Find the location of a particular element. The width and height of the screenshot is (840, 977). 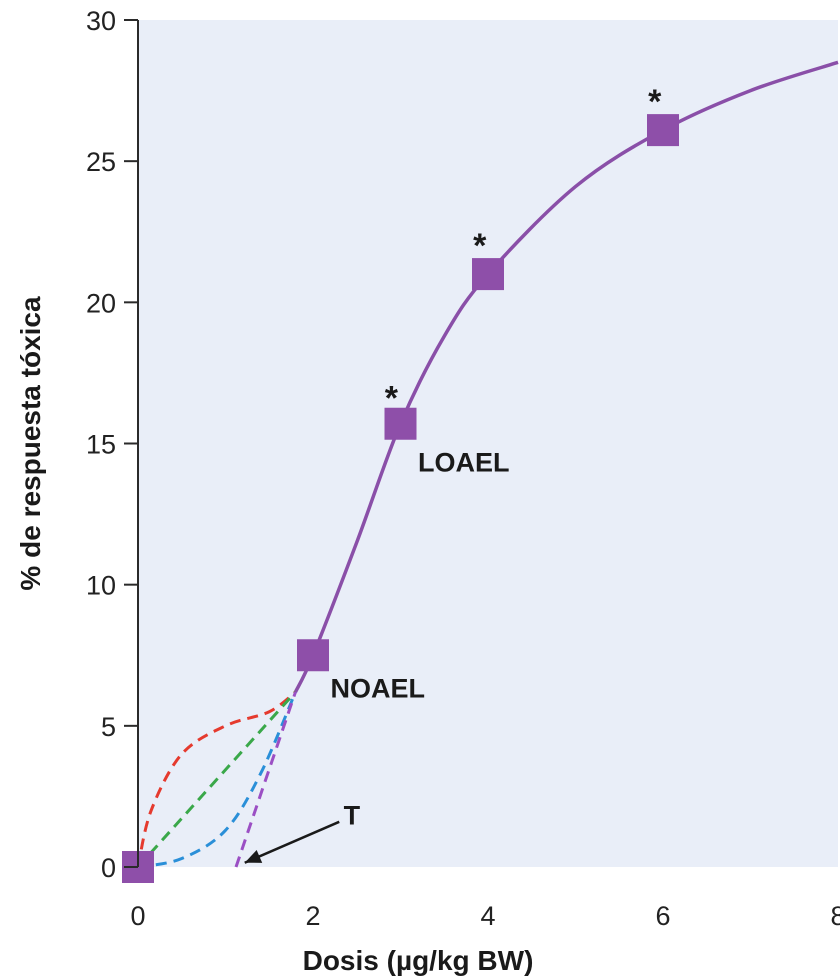

y-tick-label: 30 is located at coordinates (101, 21).